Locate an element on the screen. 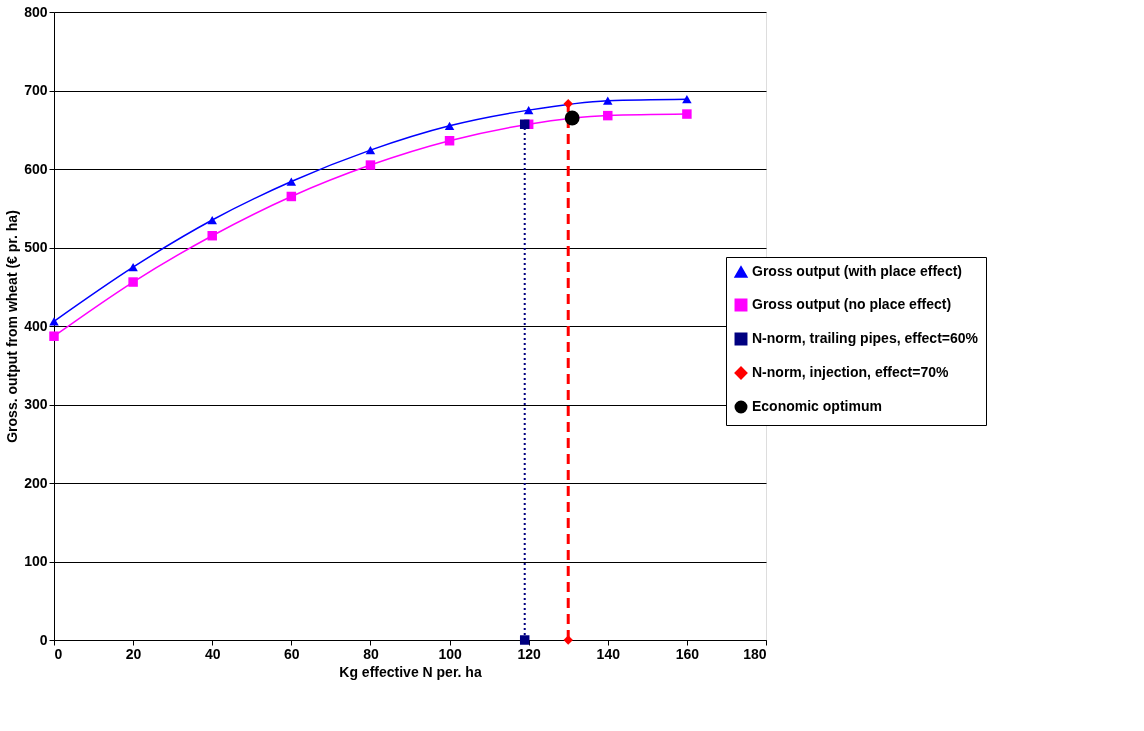 This screenshot has height=731, width=1144. legend-label: Gross output (with place effect) is located at coordinates (857, 271).